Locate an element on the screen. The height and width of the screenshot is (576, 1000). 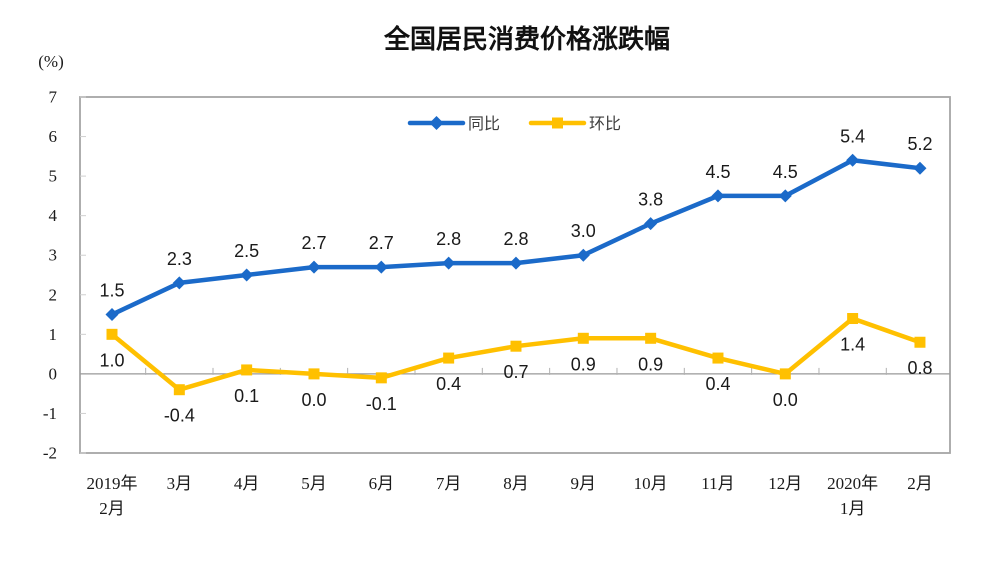
y-tick-label: -2 is located at coordinates (50, 453).